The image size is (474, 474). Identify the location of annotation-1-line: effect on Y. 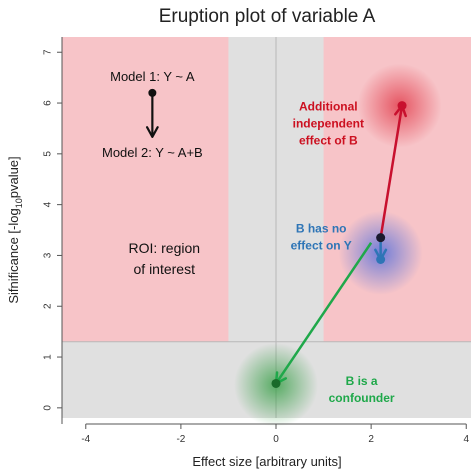
(321, 246).